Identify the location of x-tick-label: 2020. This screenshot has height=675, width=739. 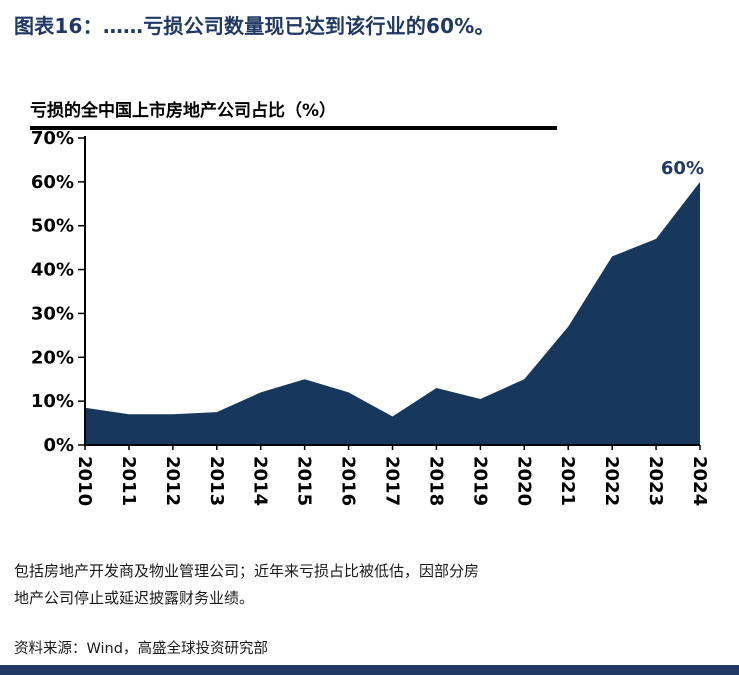
(523, 481).